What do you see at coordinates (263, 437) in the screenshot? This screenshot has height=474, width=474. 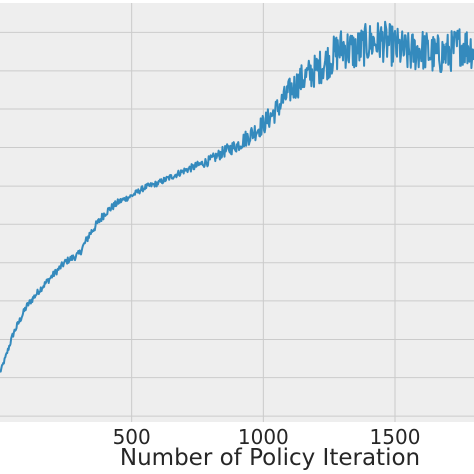 I see `x-tick-label: 1000` at bounding box center [263, 437].